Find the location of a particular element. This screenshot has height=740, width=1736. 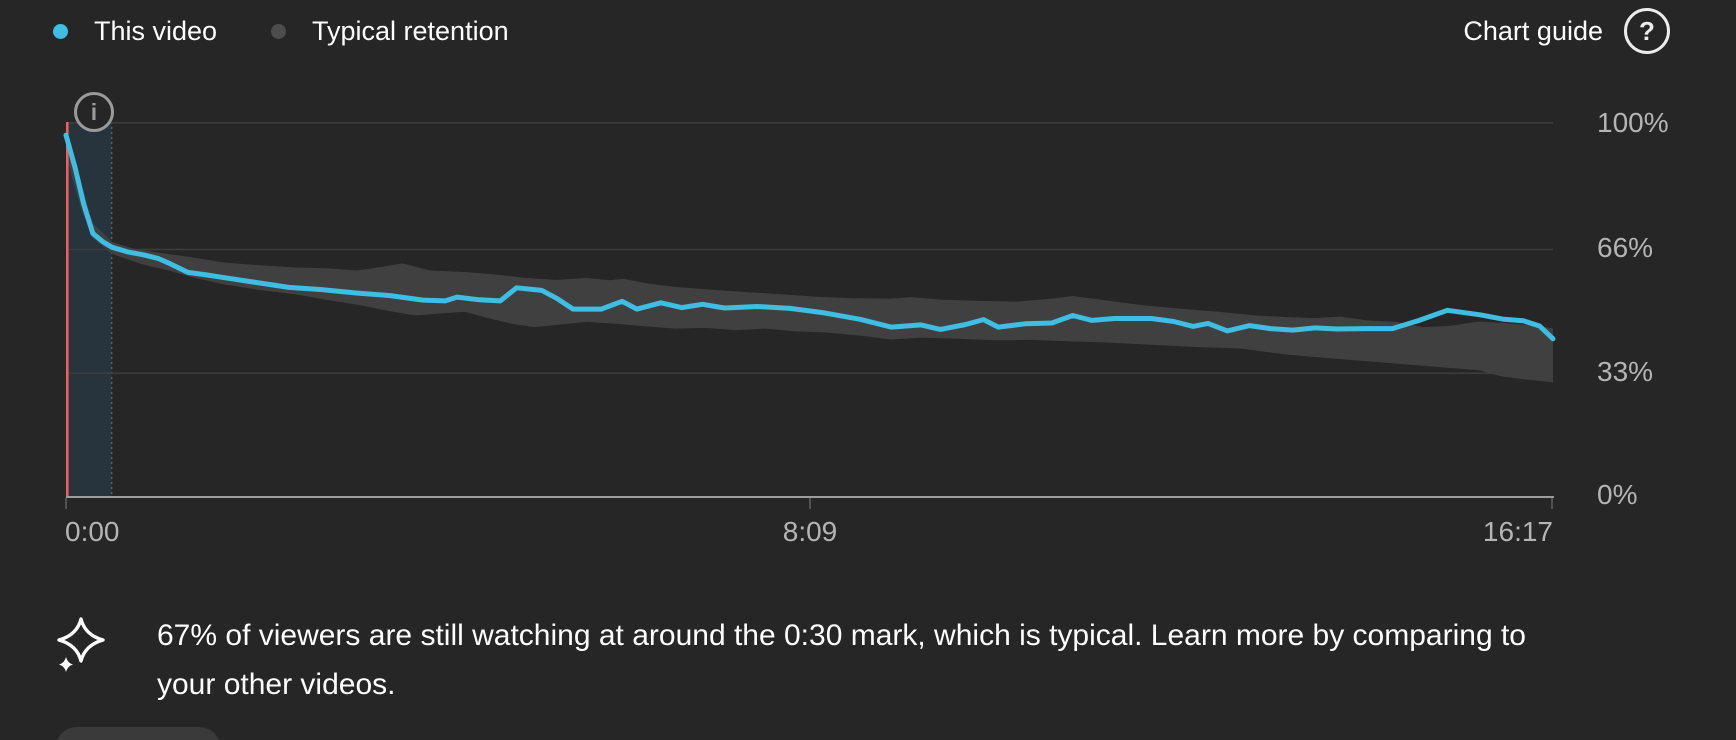

this-video-dot-icon is located at coordinates (60, 31).